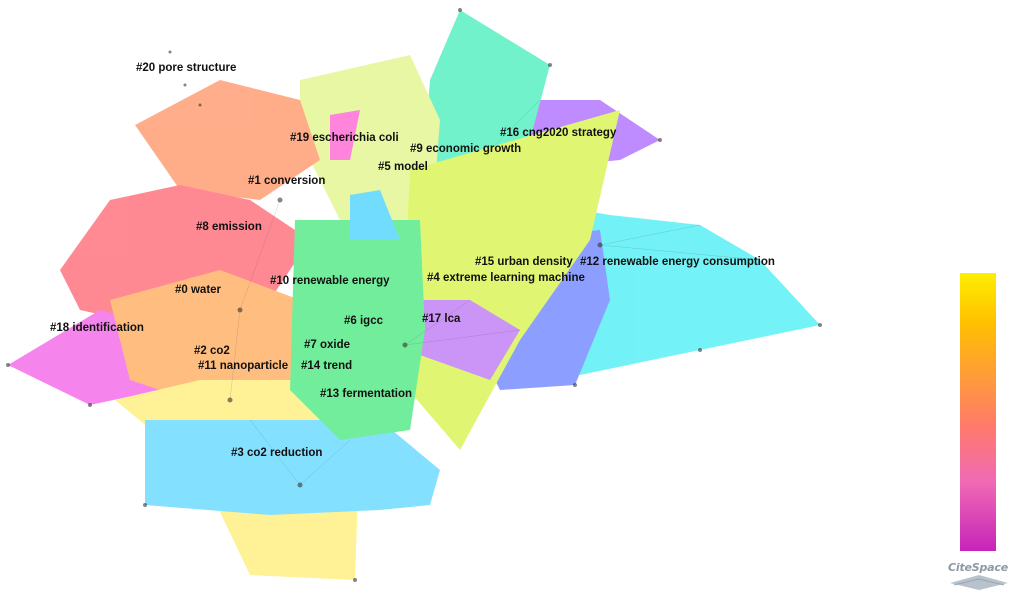  I want to click on cluster-label-20: #20 pore structure, so click(186, 68).